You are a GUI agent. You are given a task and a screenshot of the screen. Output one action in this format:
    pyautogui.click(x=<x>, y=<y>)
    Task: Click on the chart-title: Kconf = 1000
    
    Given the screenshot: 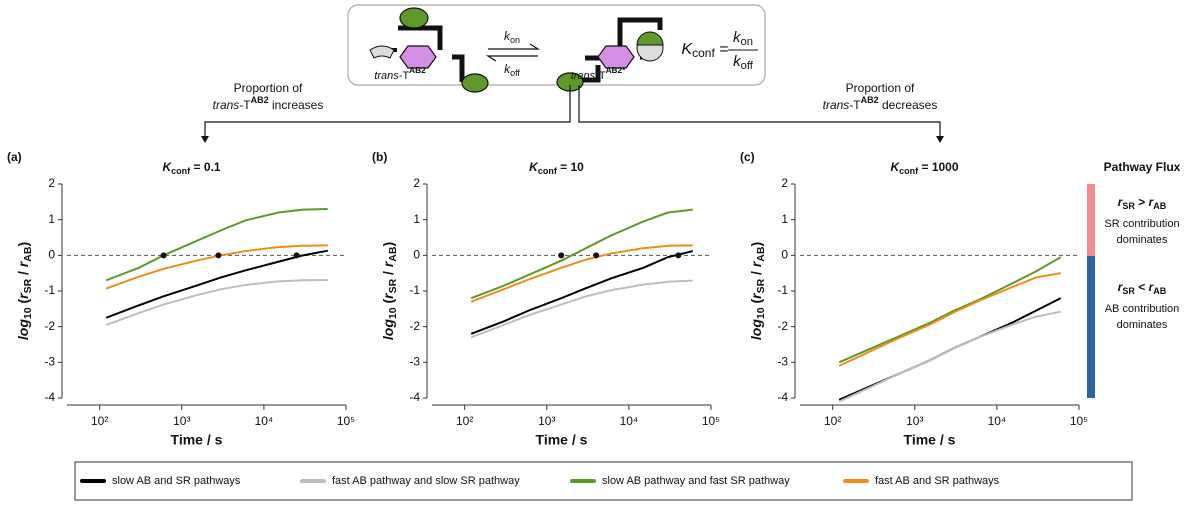 What is the action you would take?
    pyautogui.click(x=924, y=168)
    